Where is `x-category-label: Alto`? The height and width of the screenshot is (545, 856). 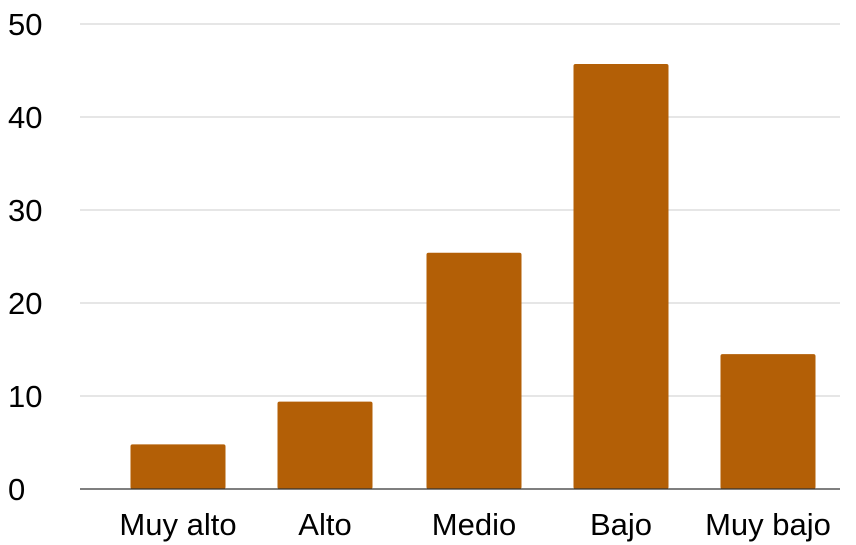
x-category-label: Alto is located at coordinates (324, 524).